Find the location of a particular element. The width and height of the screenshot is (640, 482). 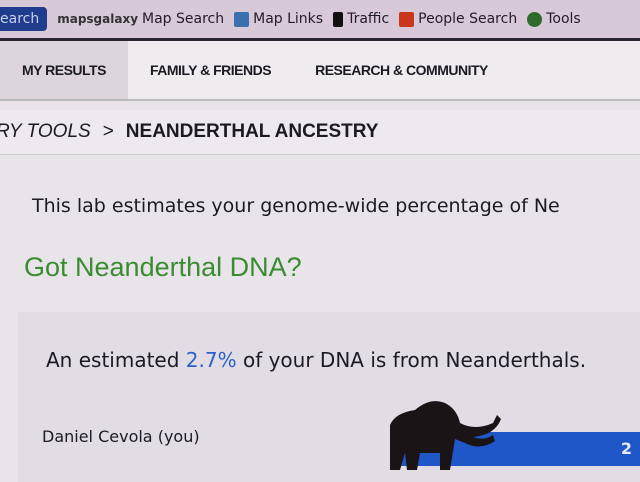

breadcrumb-current: NEANDERTHAL ANCESTRY is located at coordinates (252, 131).